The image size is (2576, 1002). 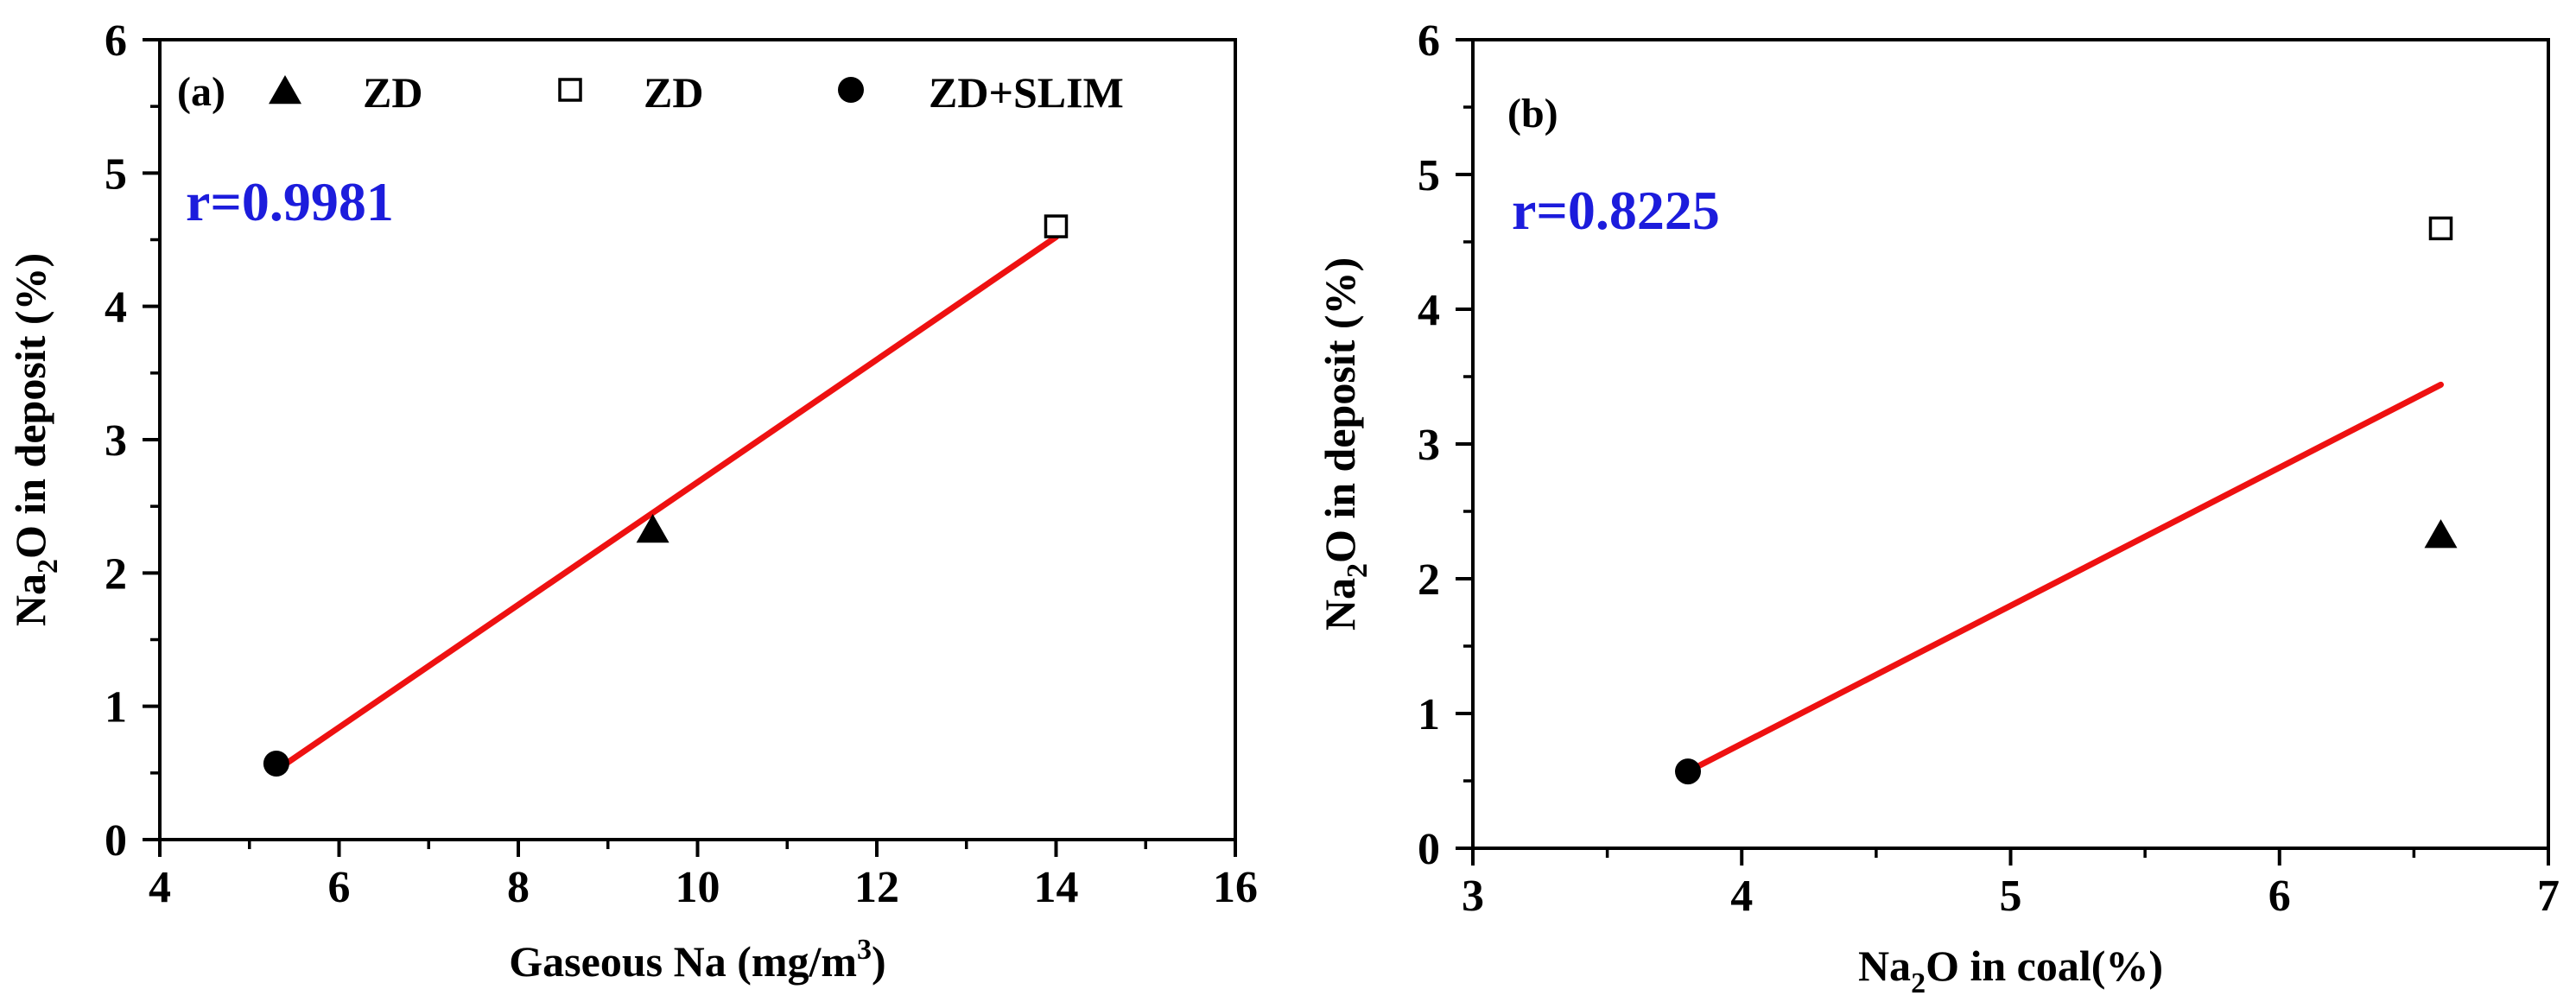 What do you see at coordinates (2548, 896) in the screenshot?
I see `x-tick-label: 7` at bounding box center [2548, 896].